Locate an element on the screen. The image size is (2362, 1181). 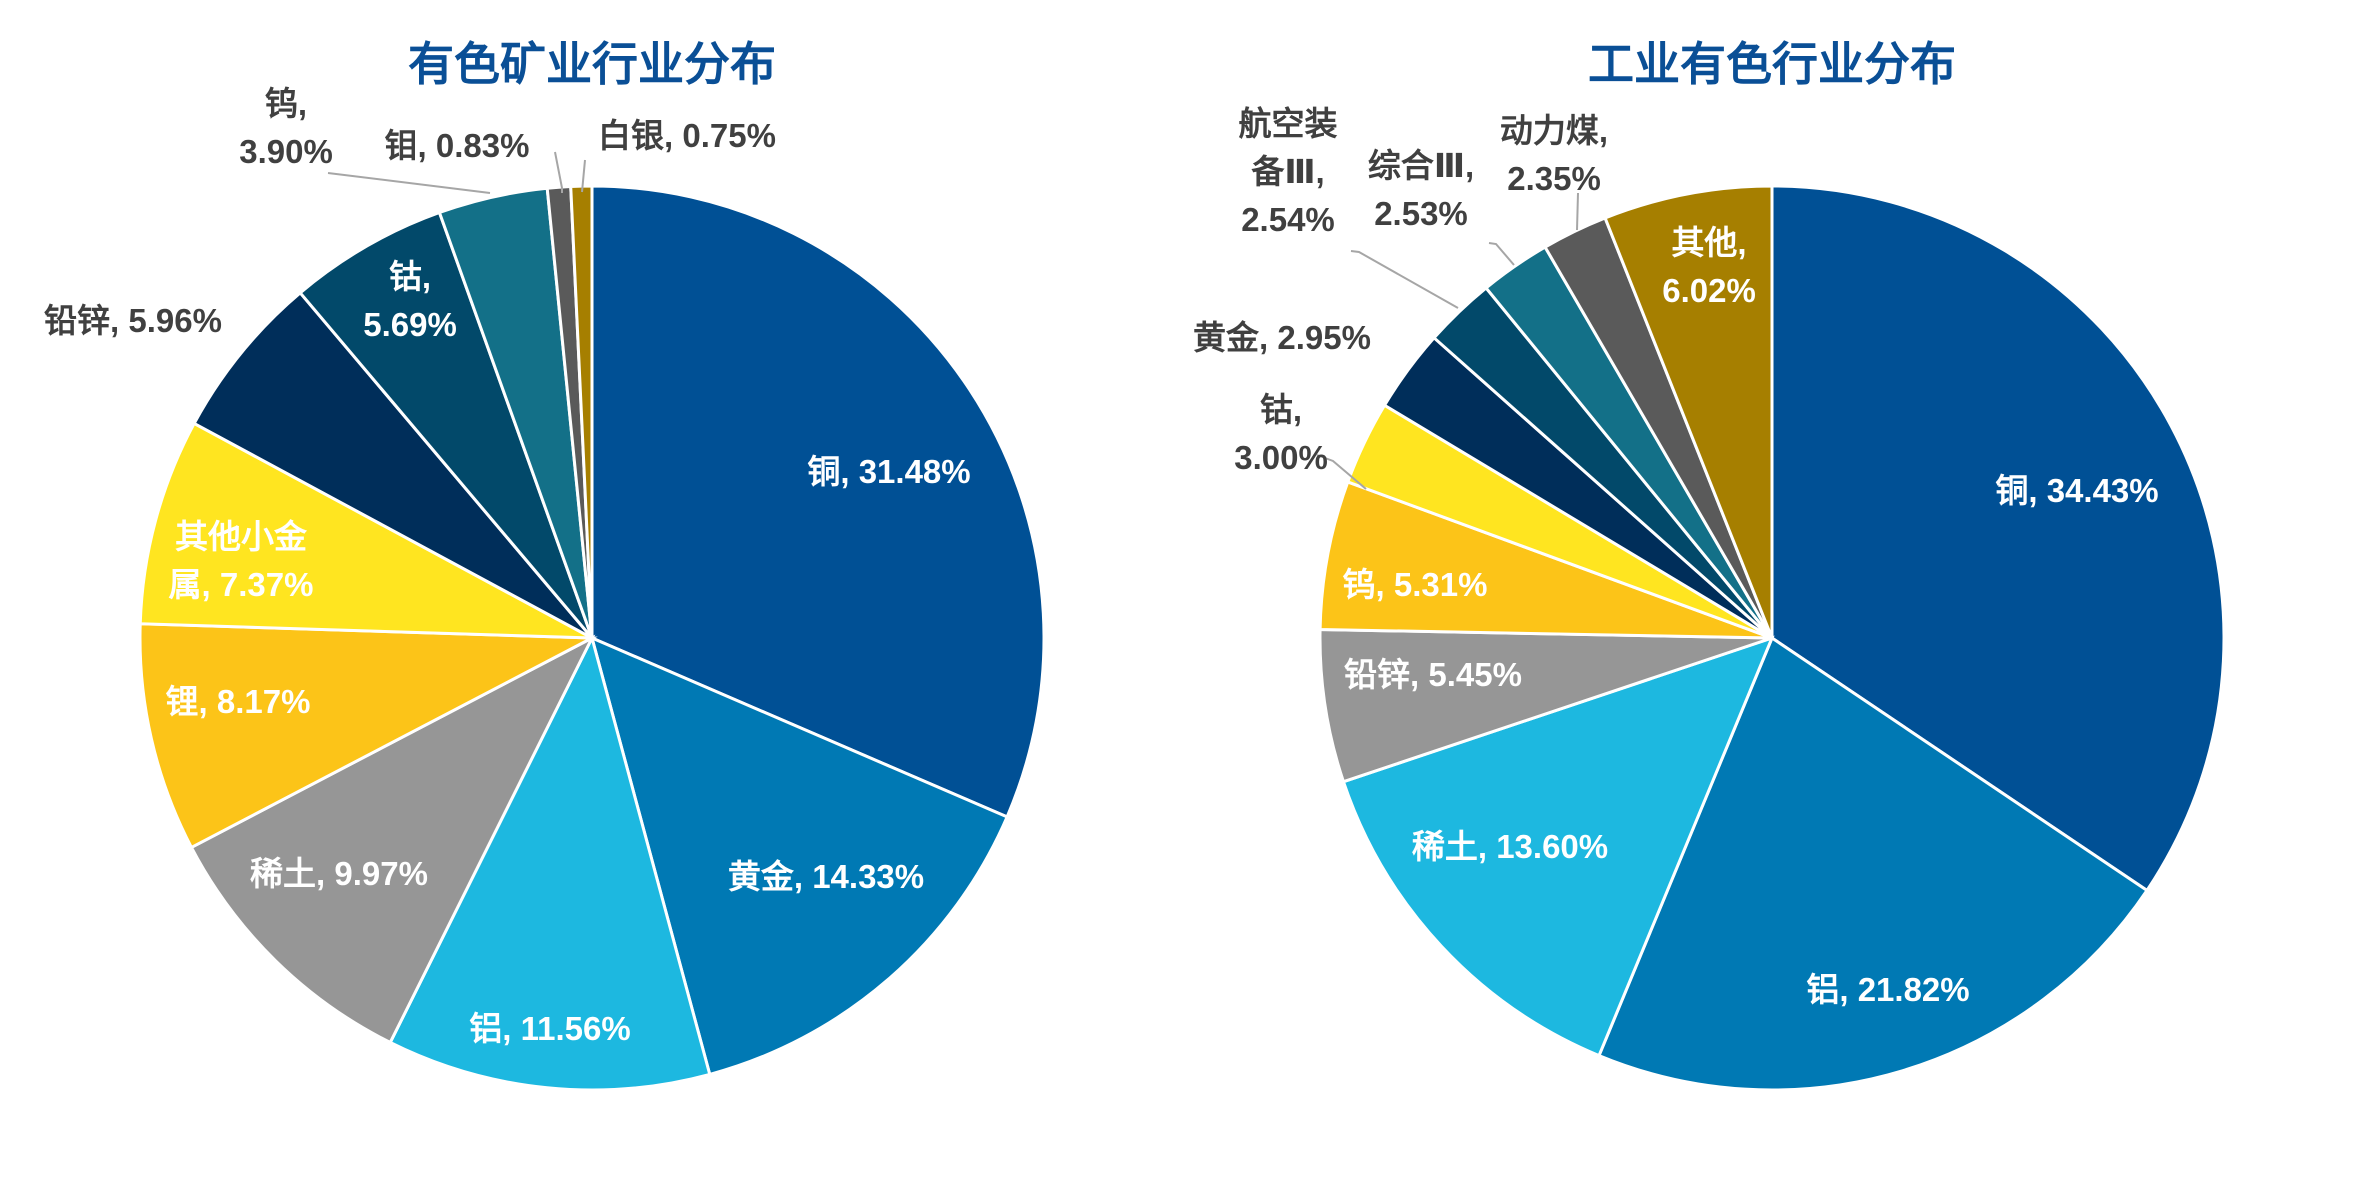
data-label: 铝, 11.56% is located at coordinates (550, 1029).